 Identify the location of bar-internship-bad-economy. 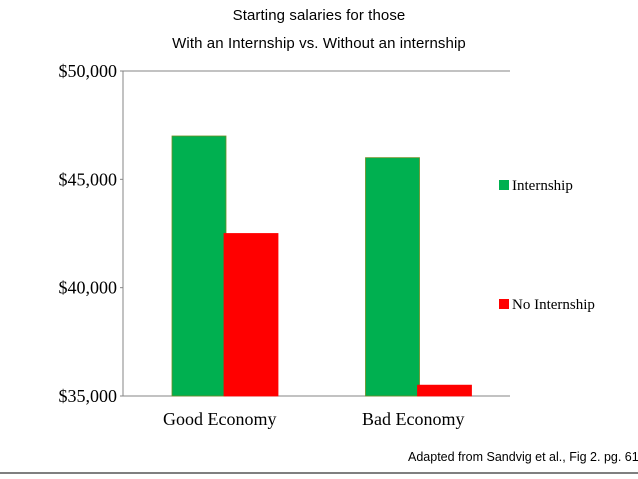
(392, 277).